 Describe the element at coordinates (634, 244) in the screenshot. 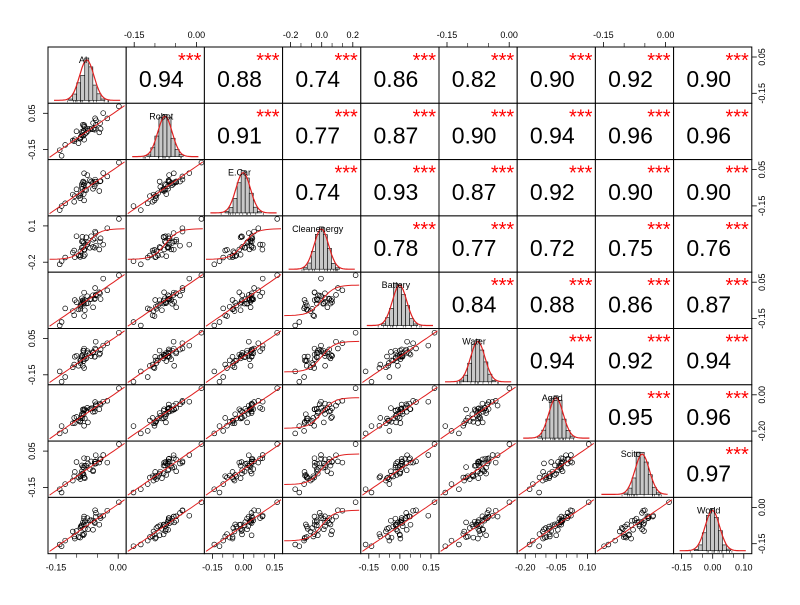

I see `panel-3-7: 0.75***` at that location.